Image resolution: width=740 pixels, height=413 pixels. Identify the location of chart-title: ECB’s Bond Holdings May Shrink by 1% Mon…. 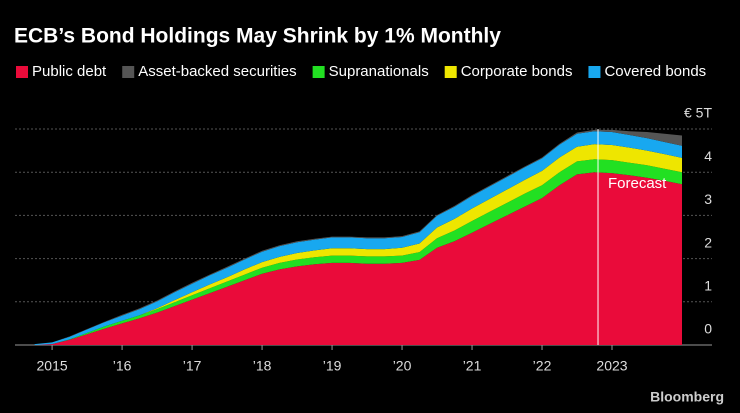
(257, 36).